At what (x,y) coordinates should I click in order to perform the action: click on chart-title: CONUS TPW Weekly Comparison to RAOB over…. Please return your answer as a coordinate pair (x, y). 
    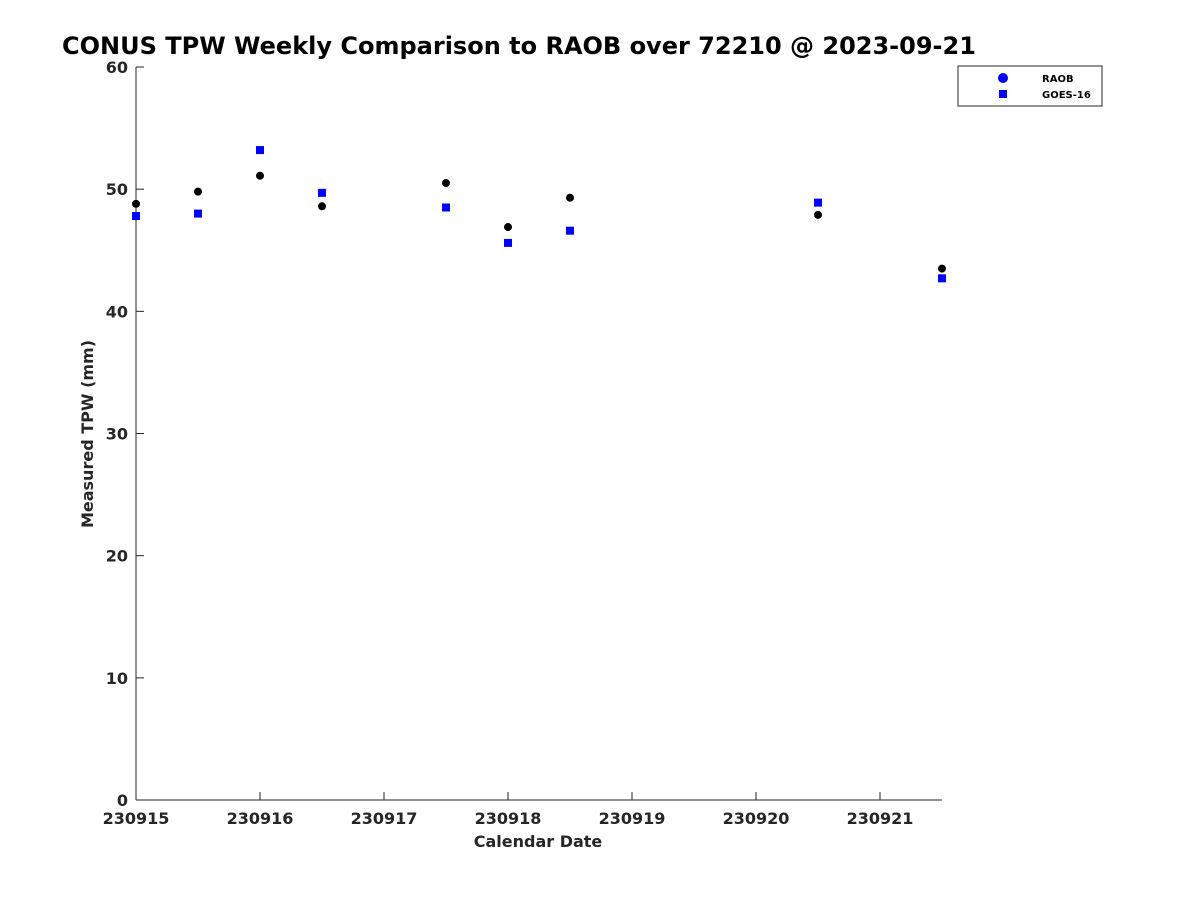
    Looking at the image, I should click on (519, 46).